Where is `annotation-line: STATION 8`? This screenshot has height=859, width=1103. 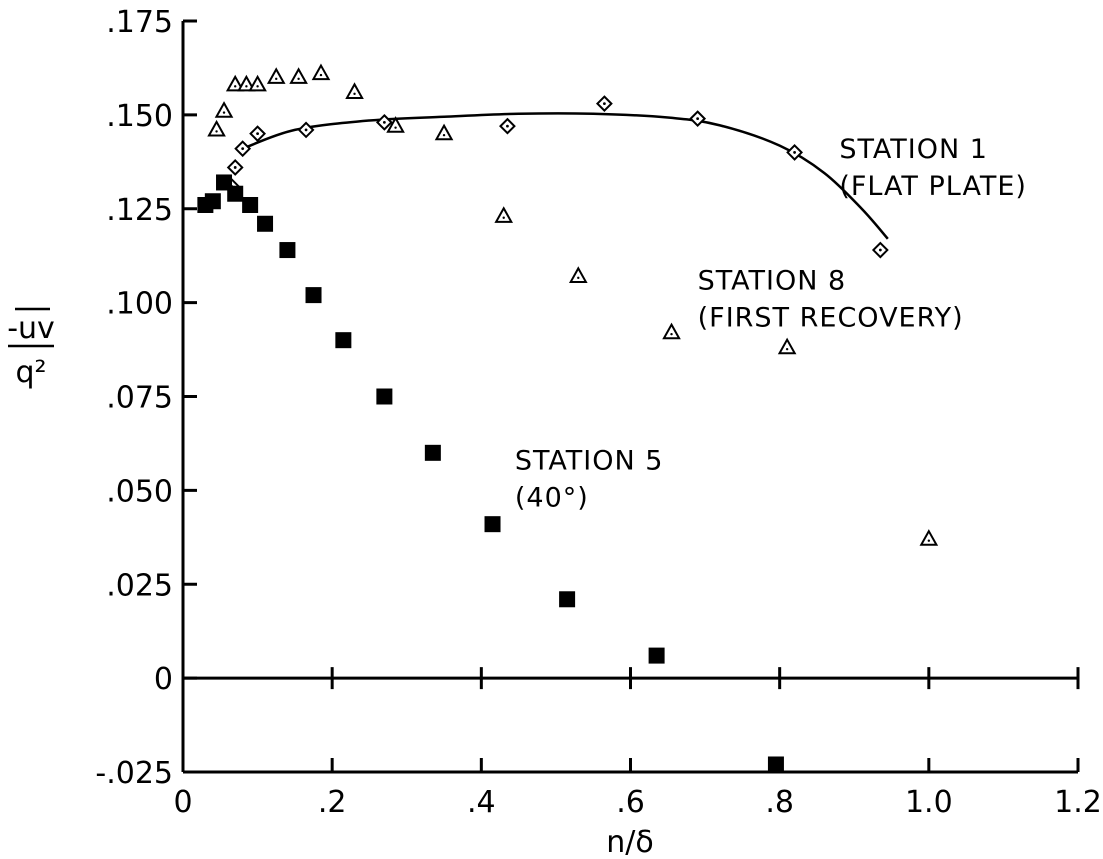
annotation-line: STATION 8 is located at coordinates (772, 280).